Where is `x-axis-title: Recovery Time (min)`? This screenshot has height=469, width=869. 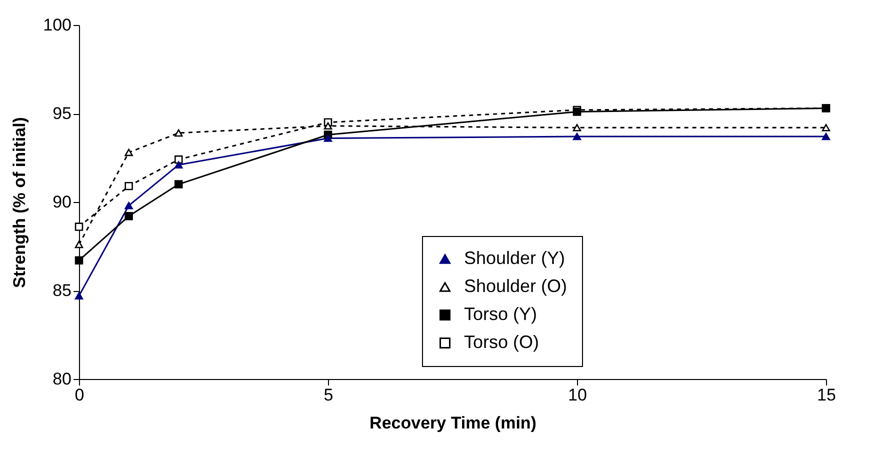 x-axis-title: Recovery Time (min) is located at coordinates (453, 423).